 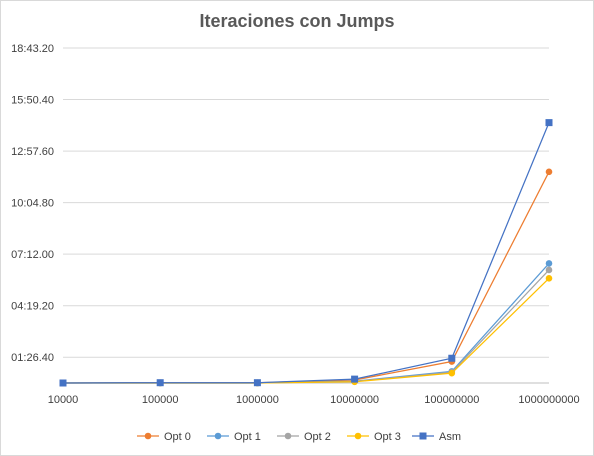 I want to click on legend-label: Opt 2, so click(x=317, y=437).